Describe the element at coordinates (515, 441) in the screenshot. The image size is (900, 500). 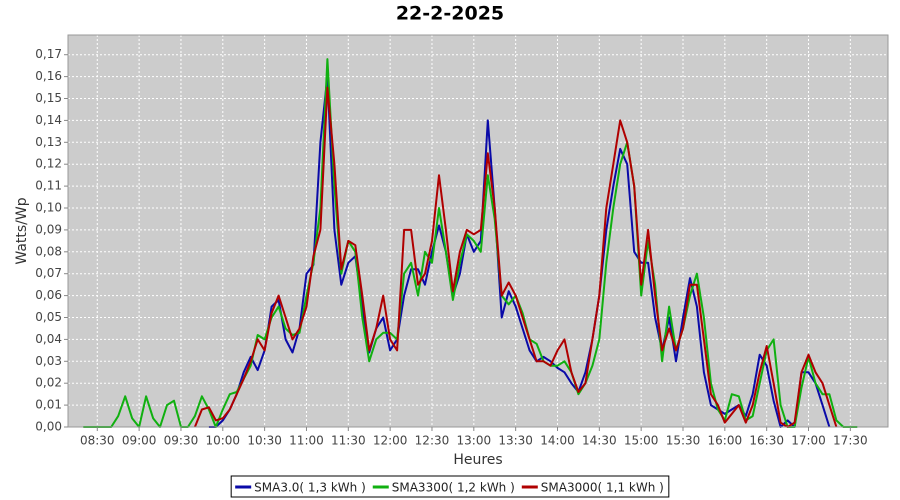
I see `x-tick-label: 13:30` at that location.